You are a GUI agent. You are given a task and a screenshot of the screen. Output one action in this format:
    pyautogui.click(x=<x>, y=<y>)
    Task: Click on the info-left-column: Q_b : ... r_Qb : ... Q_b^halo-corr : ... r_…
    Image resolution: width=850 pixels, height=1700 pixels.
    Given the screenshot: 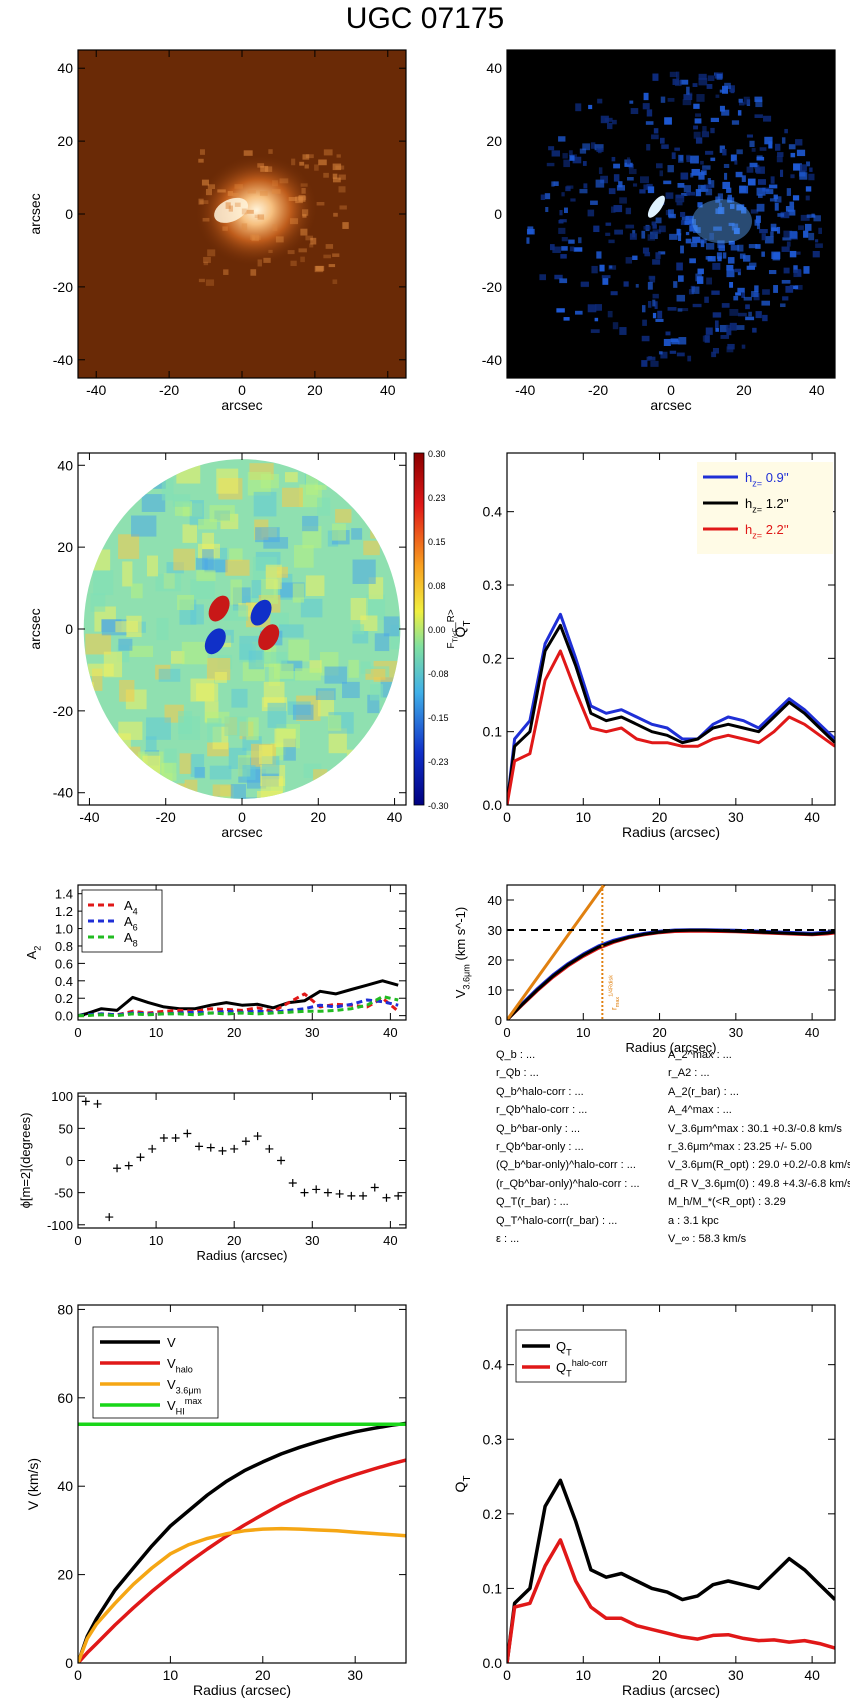 What is the action you would take?
    pyautogui.click(x=568, y=1147)
    